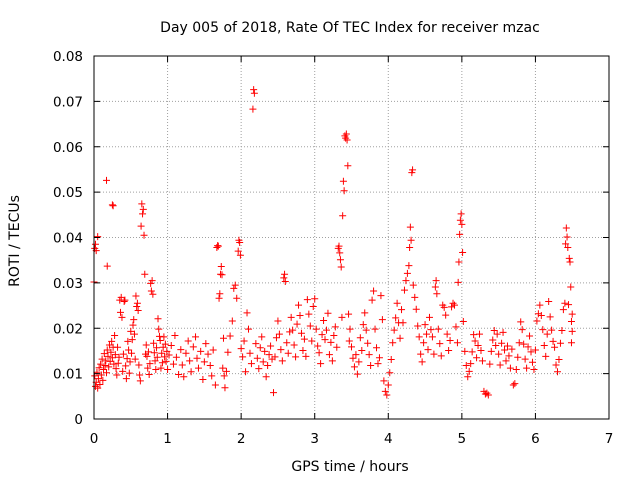 Image resolution: width=640 pixels, height=480 pixels. What do you see at coordinates (78, 420) in the screenshot?
I see `y-tick-label: 0` at bounding box center [78, 420].